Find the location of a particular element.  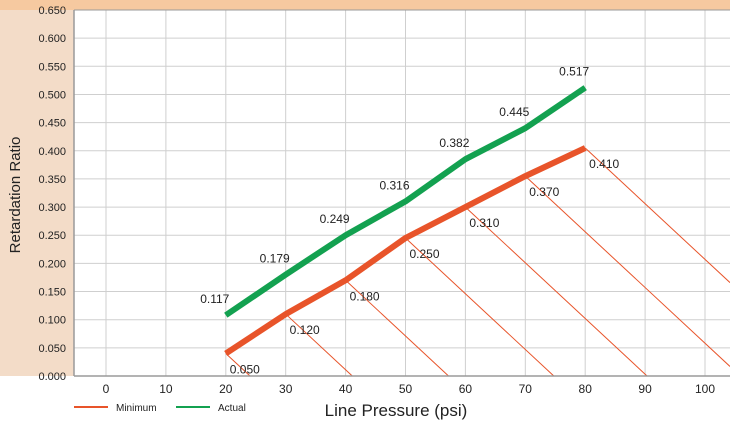

data-label-actual: 0.117 is located at coordinates (214, 299).